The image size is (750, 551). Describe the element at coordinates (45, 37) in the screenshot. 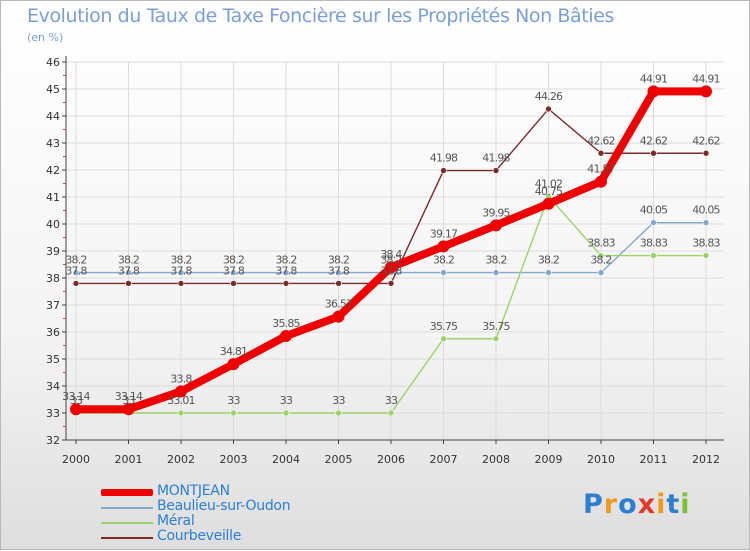

I see `y-axis-unit: (en %)` at that location.